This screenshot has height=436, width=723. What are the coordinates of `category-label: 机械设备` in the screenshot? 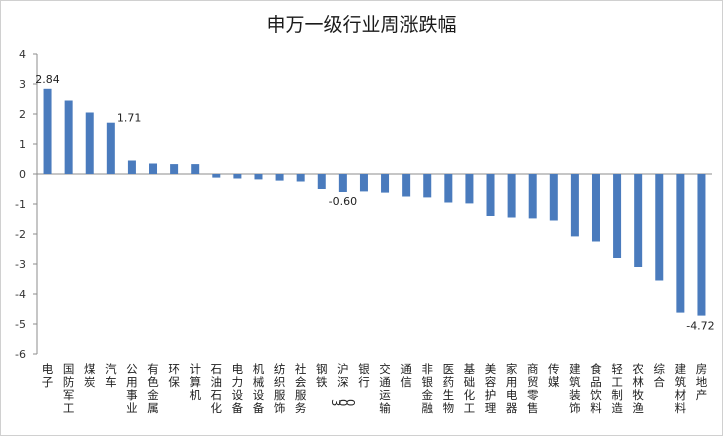 It's located at (259, 388).